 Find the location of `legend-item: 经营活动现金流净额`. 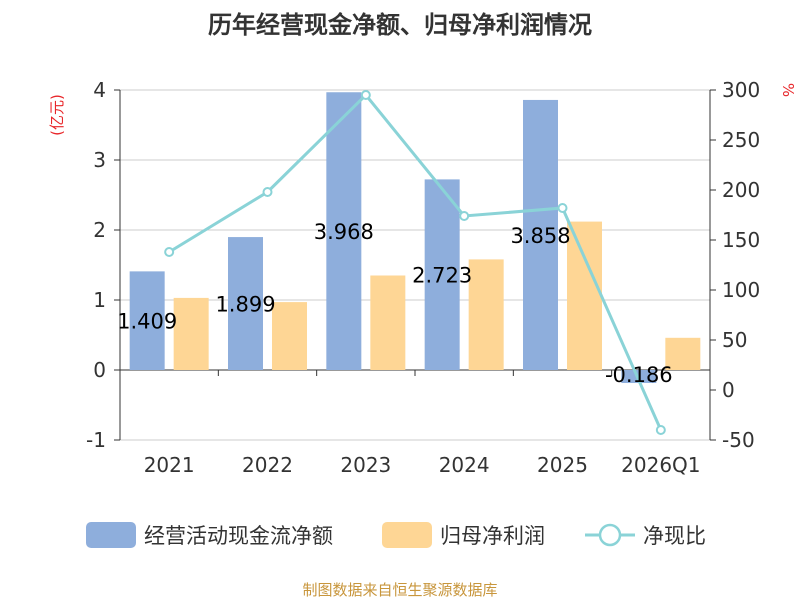

legend-item: 经营活动现金流净额 is located at coordinates (209, 535).